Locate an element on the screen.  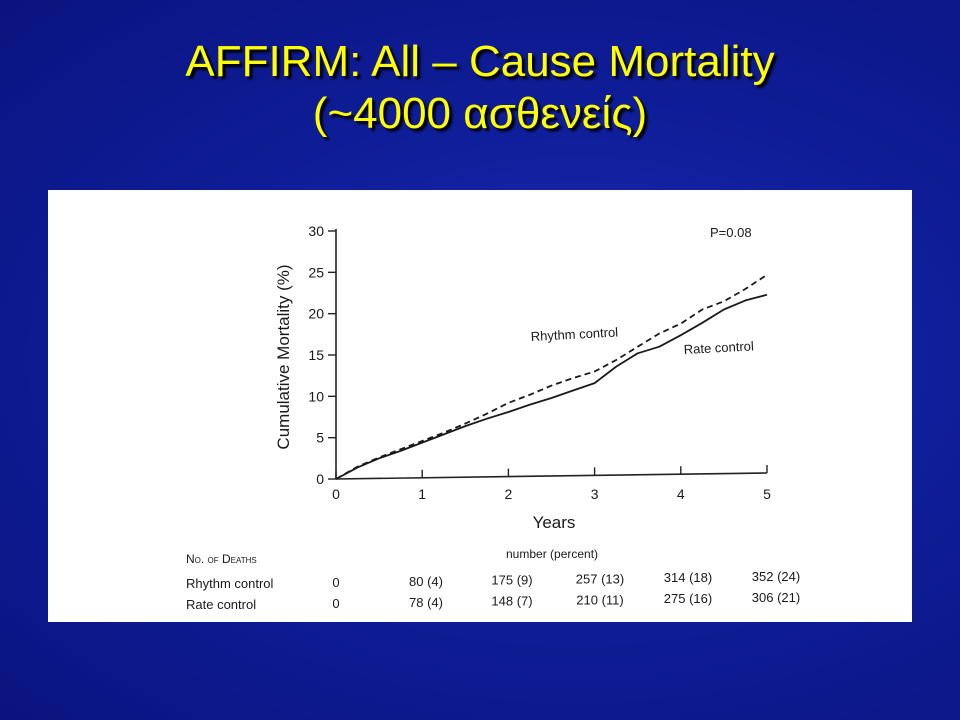
deaths-cell: 352 (24) is located at coordinates (776, 576).